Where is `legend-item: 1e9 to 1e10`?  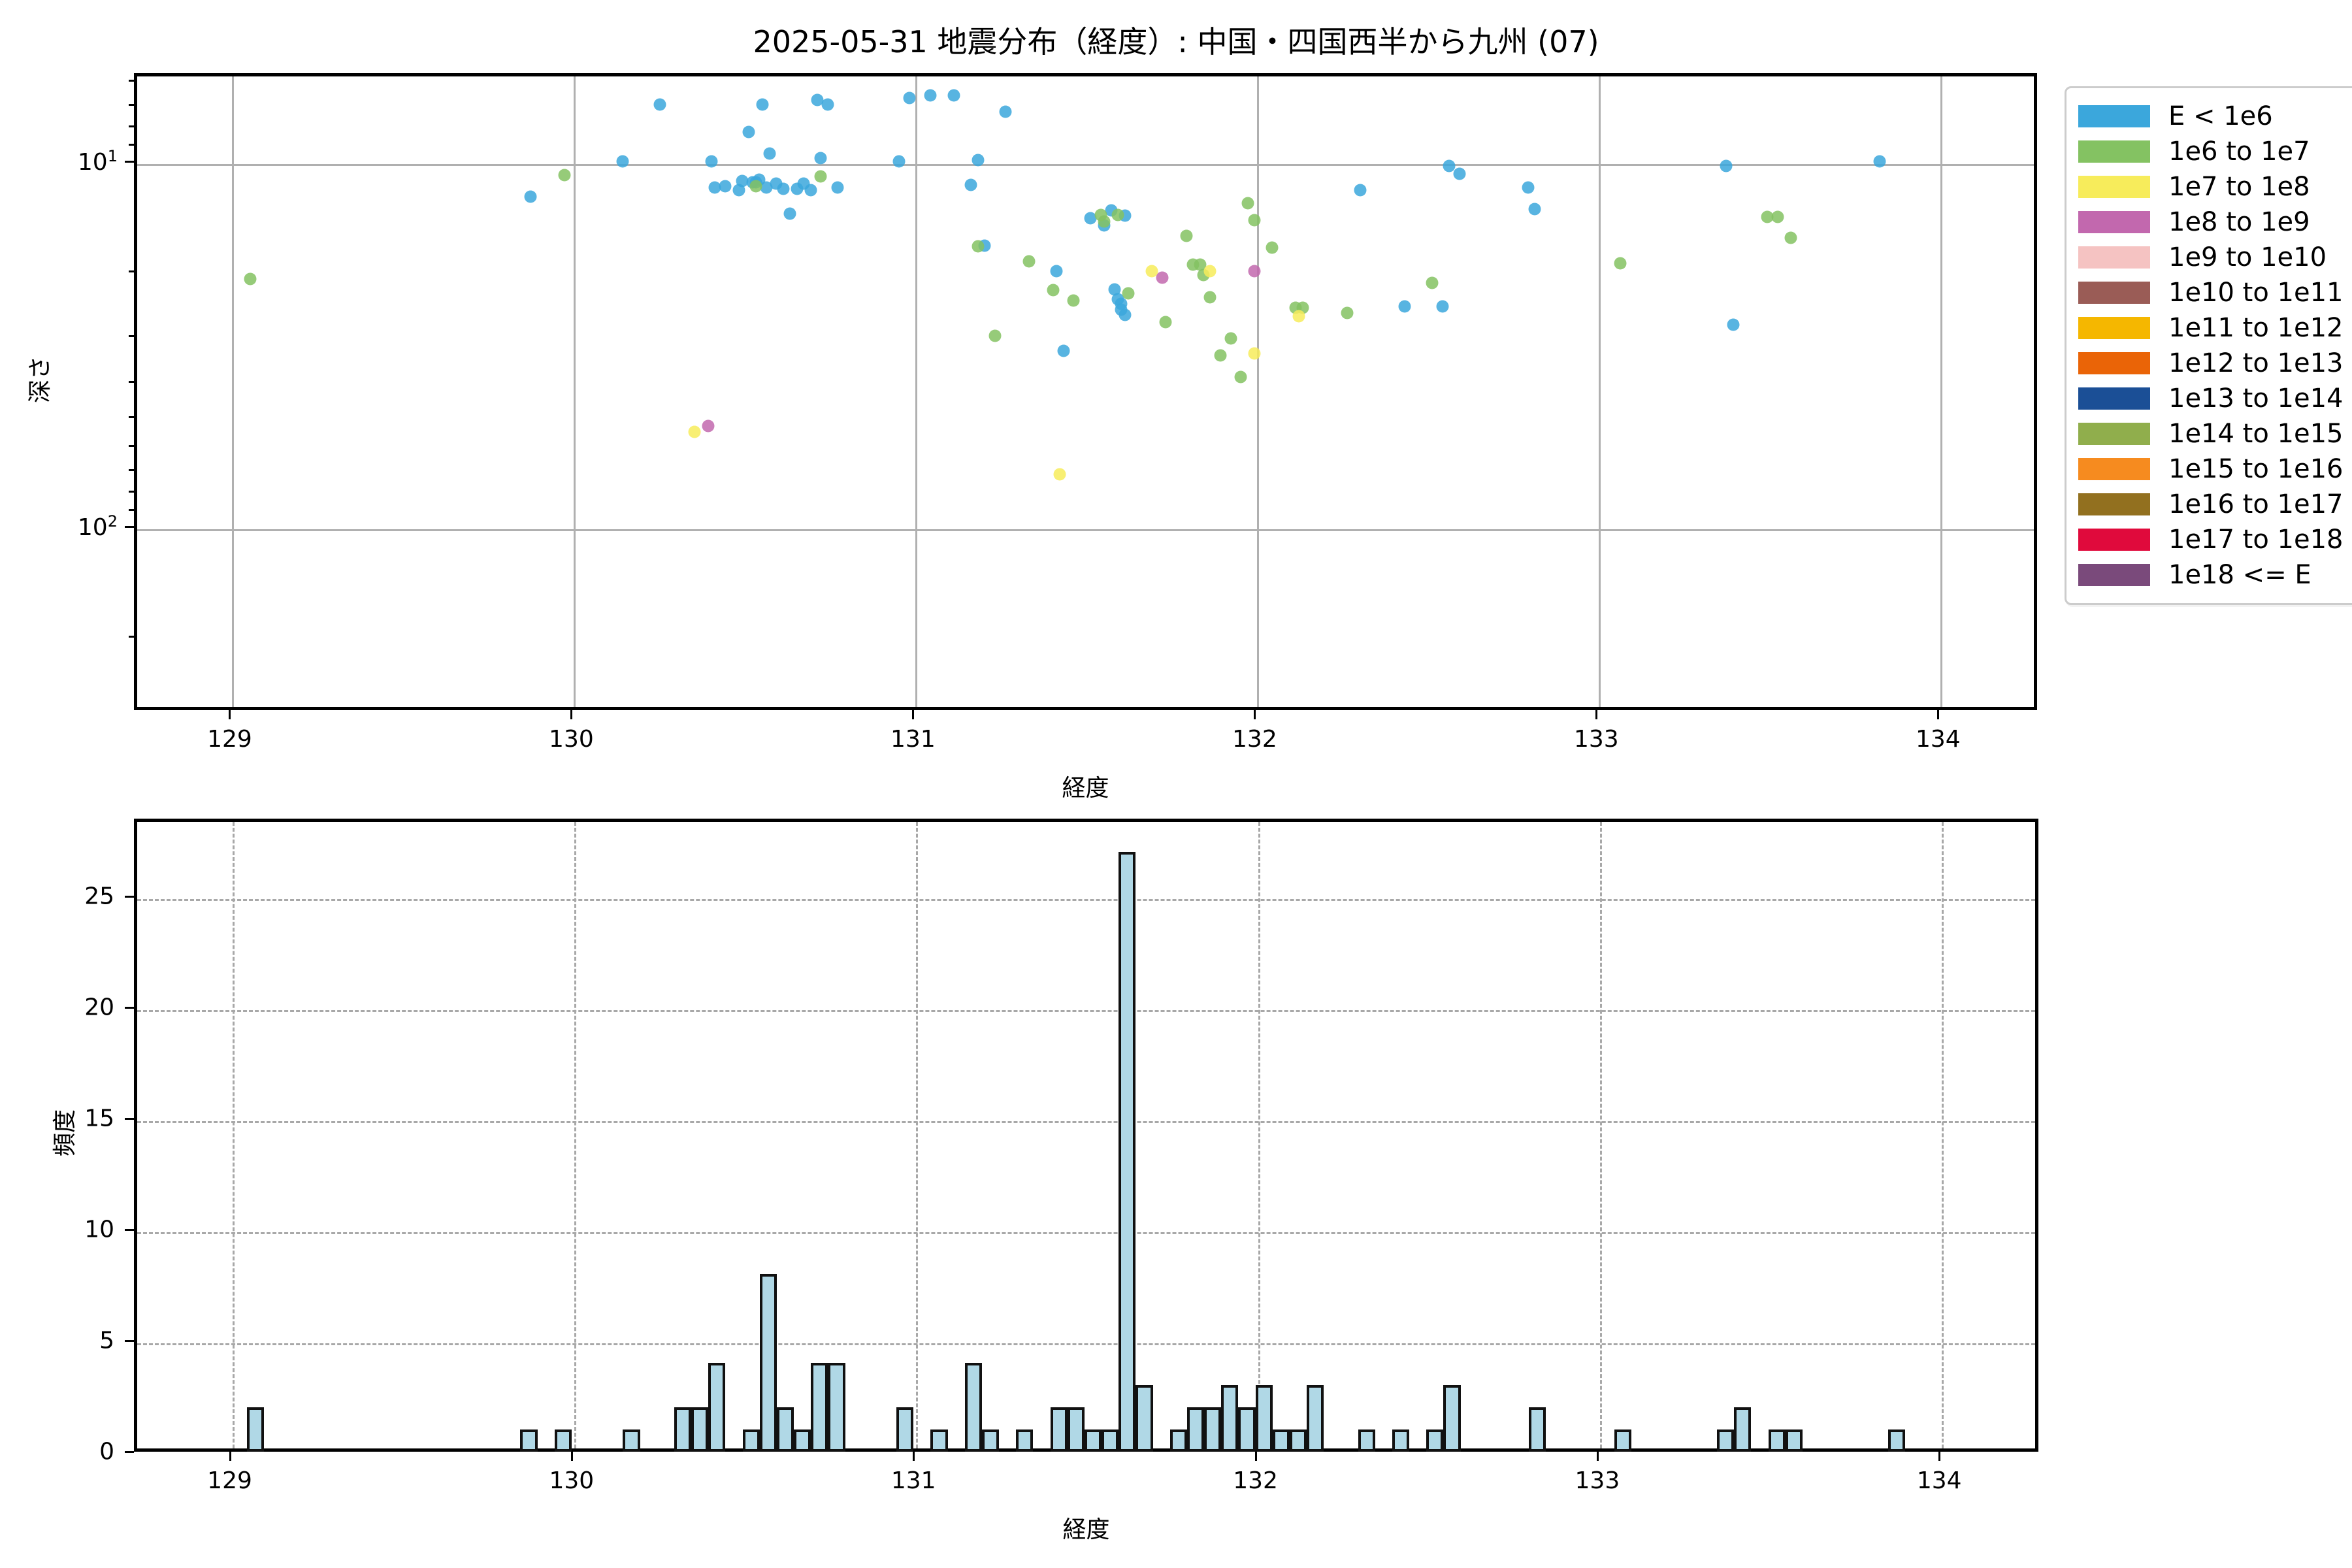 legend-item: 1e9 to 1e10 is located at coordinates (2211, 257).